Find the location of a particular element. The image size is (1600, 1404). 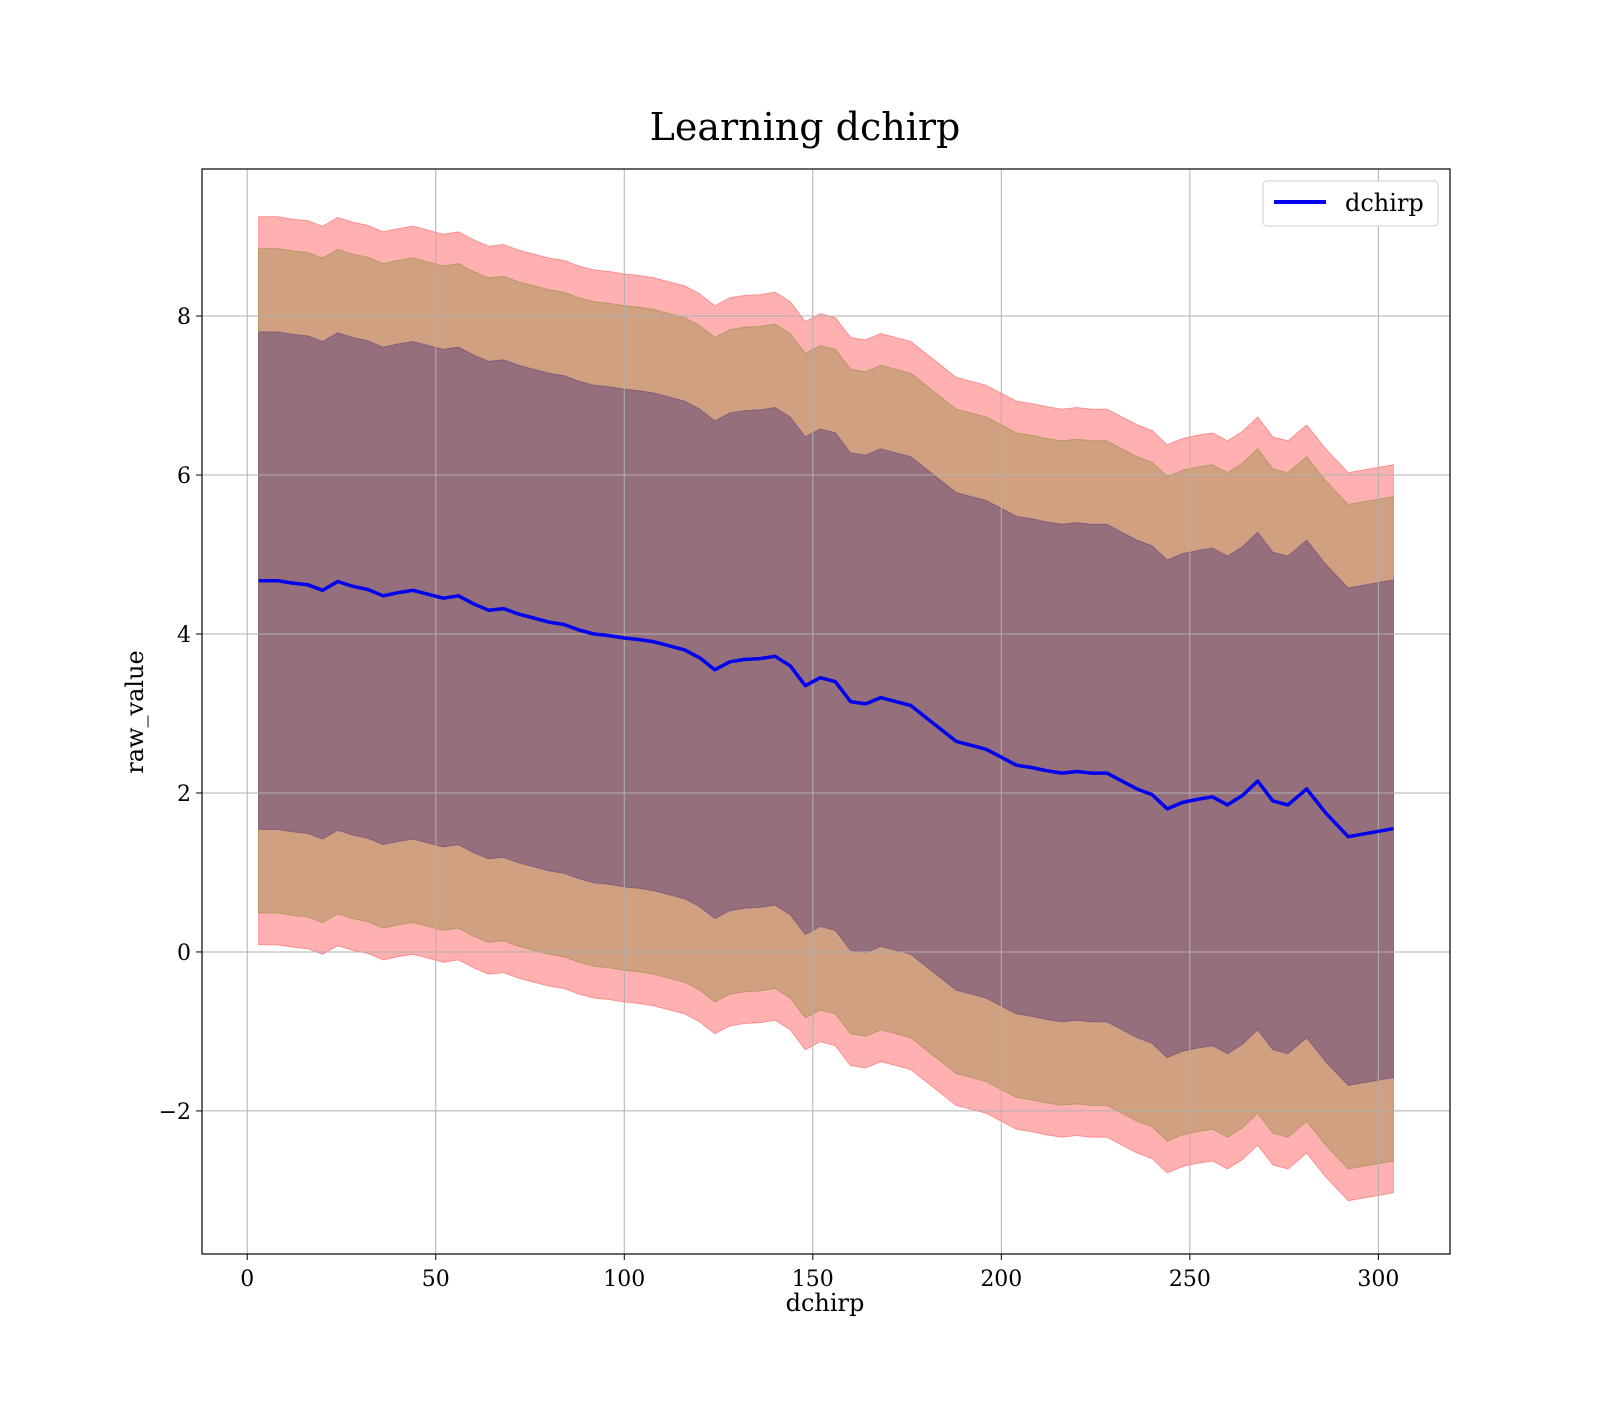

series-lines is located at coordinates (826, 708).